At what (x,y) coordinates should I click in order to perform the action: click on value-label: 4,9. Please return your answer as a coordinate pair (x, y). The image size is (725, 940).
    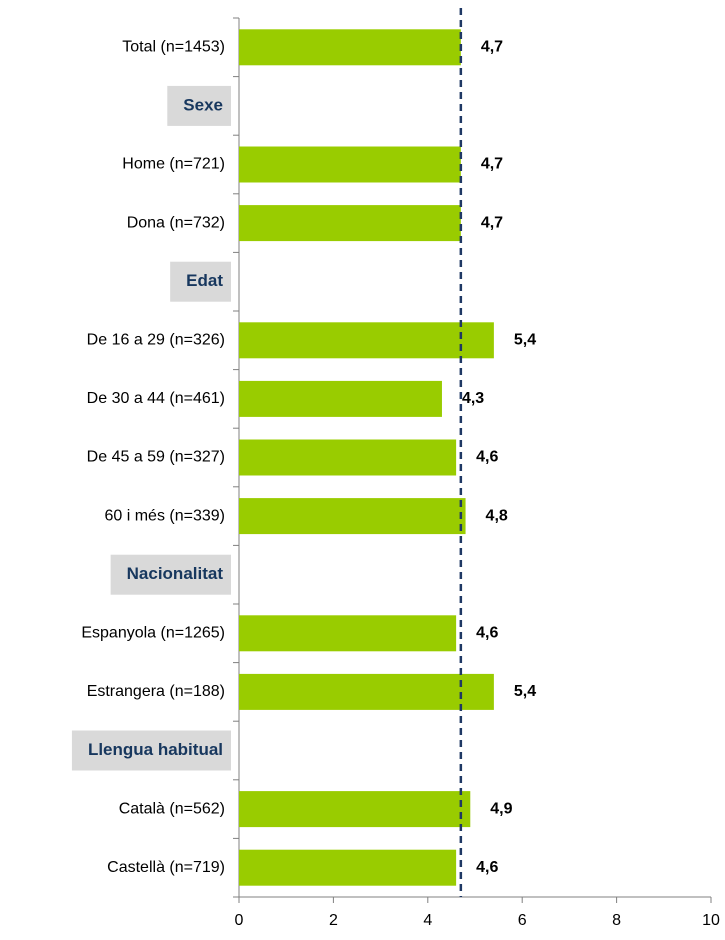
    Looking at the image, I should click on (501, 808).